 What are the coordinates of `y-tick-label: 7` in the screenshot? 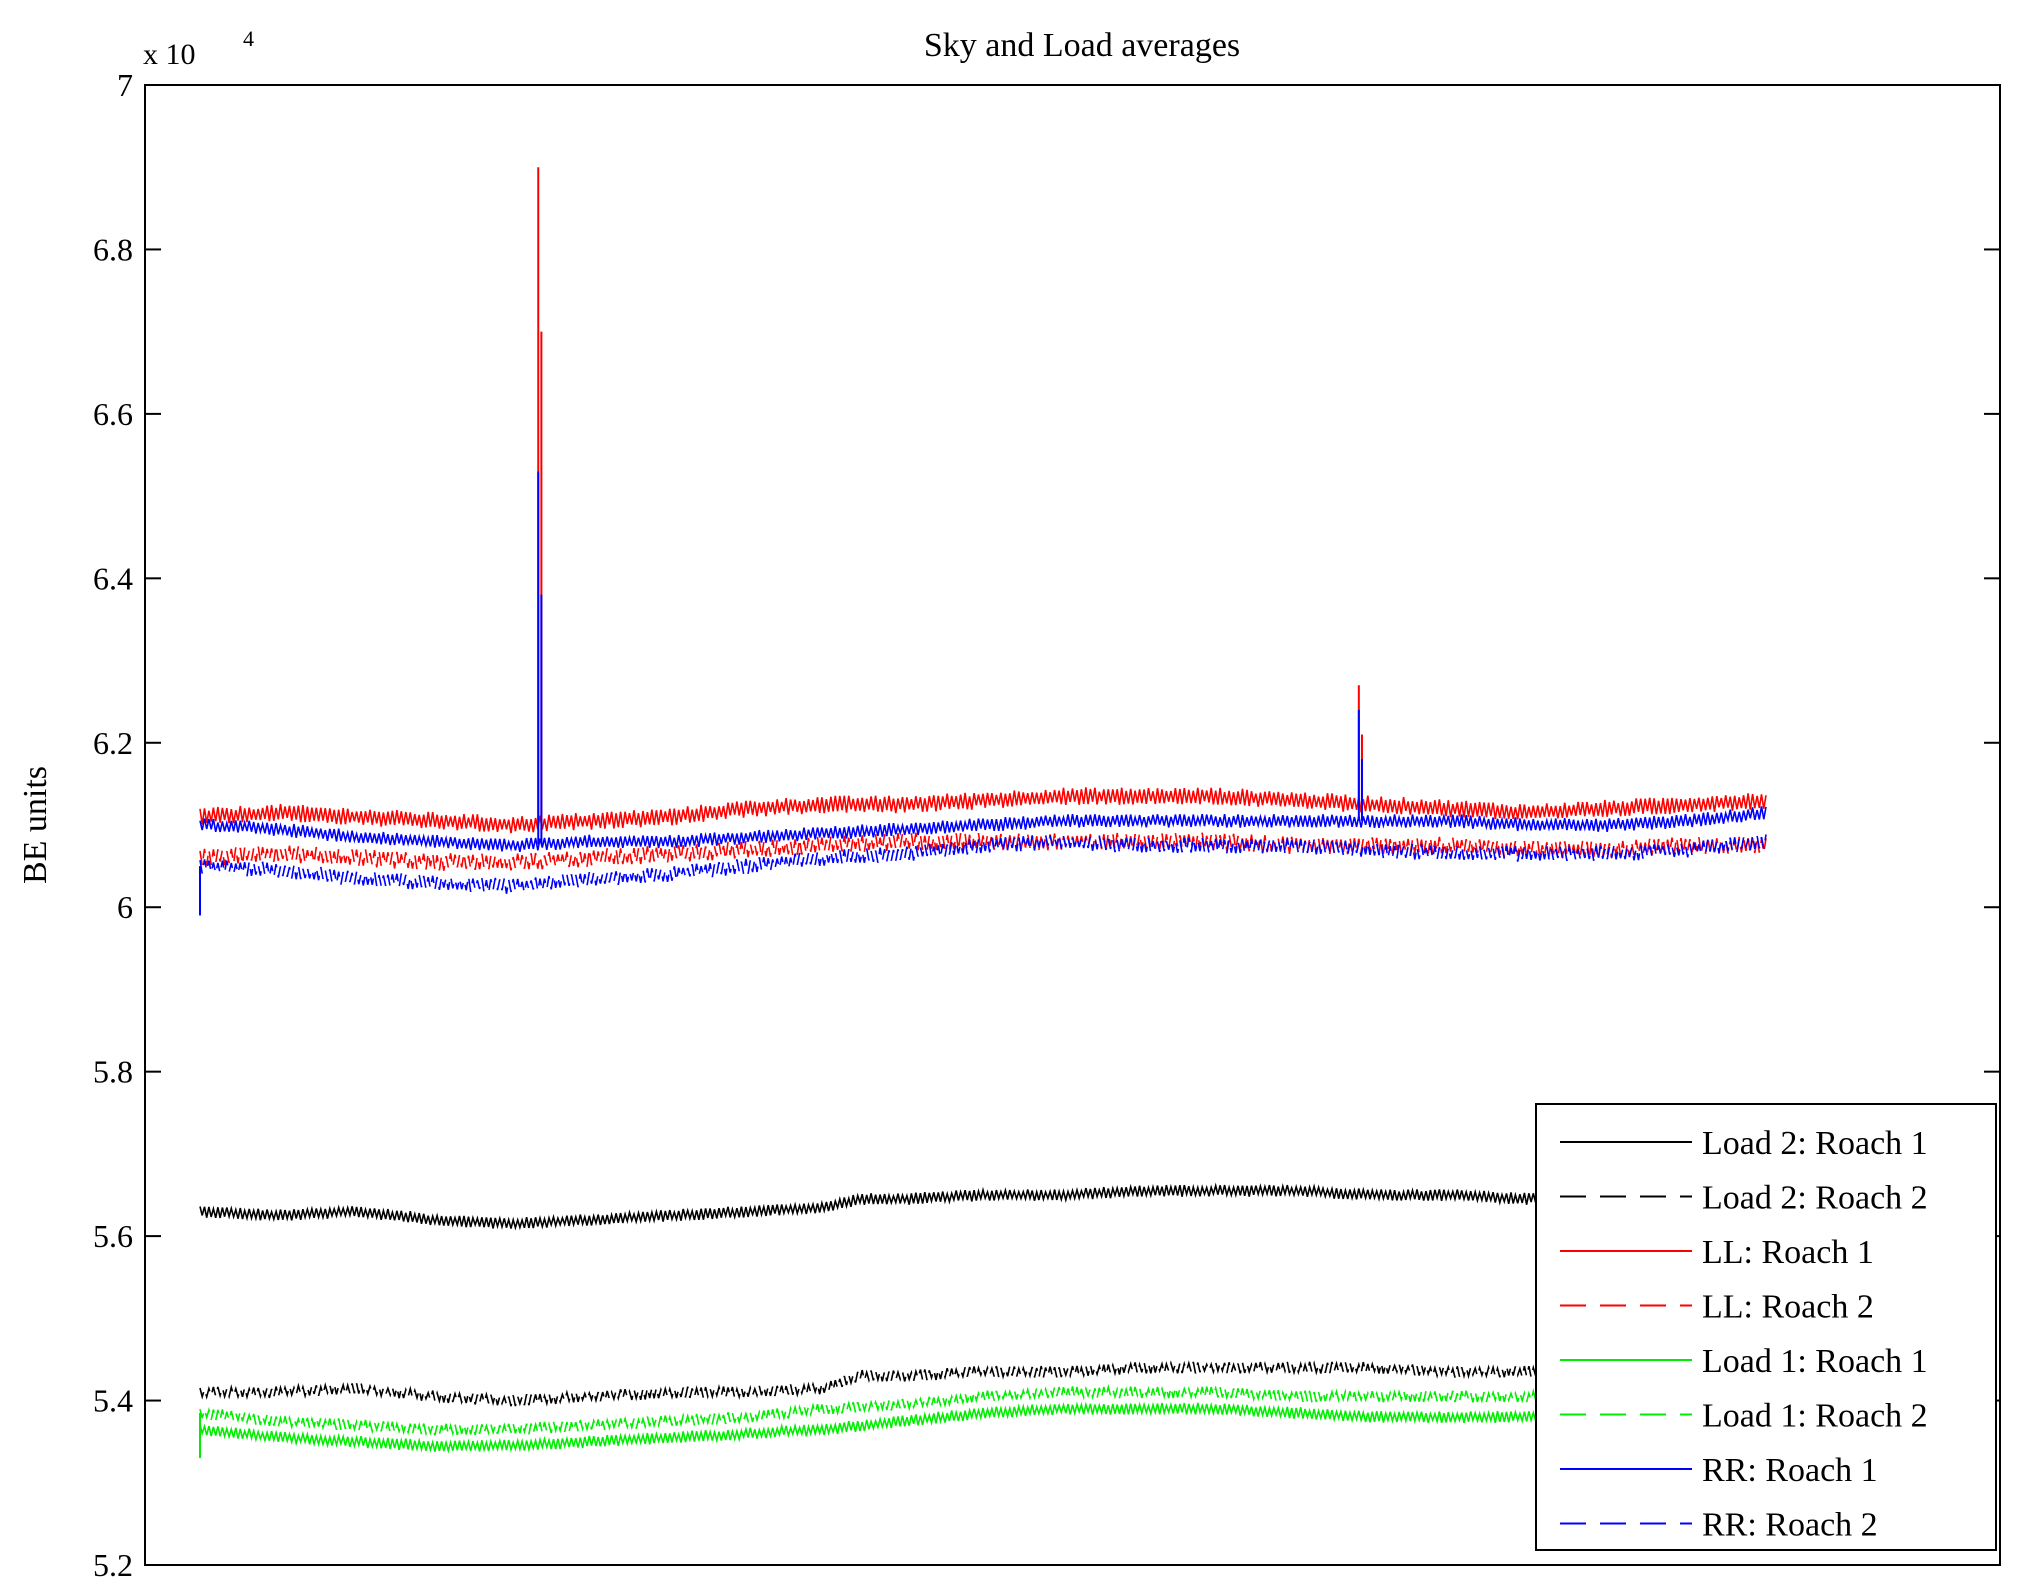 It's located at (125, 85).